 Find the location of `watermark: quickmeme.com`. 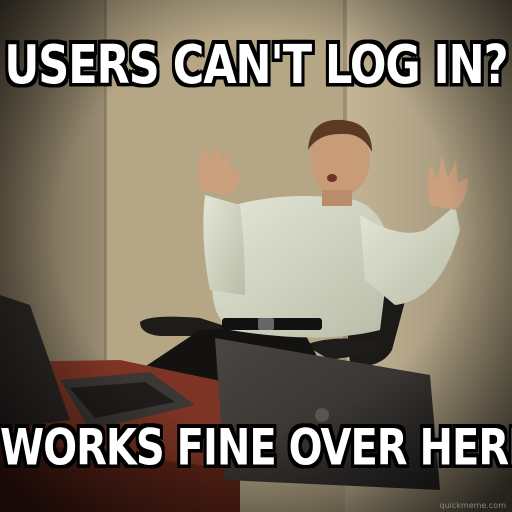

watermark: quickmeme.com is located at coordinates (473, 505).